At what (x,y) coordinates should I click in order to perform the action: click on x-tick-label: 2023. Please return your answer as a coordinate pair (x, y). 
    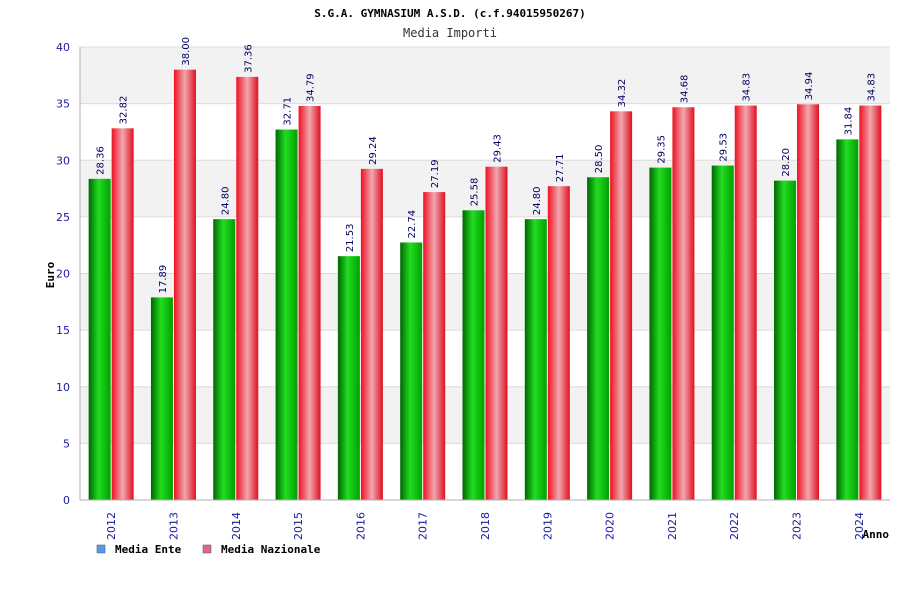
    Looking at the image, I should click on (797, 526).